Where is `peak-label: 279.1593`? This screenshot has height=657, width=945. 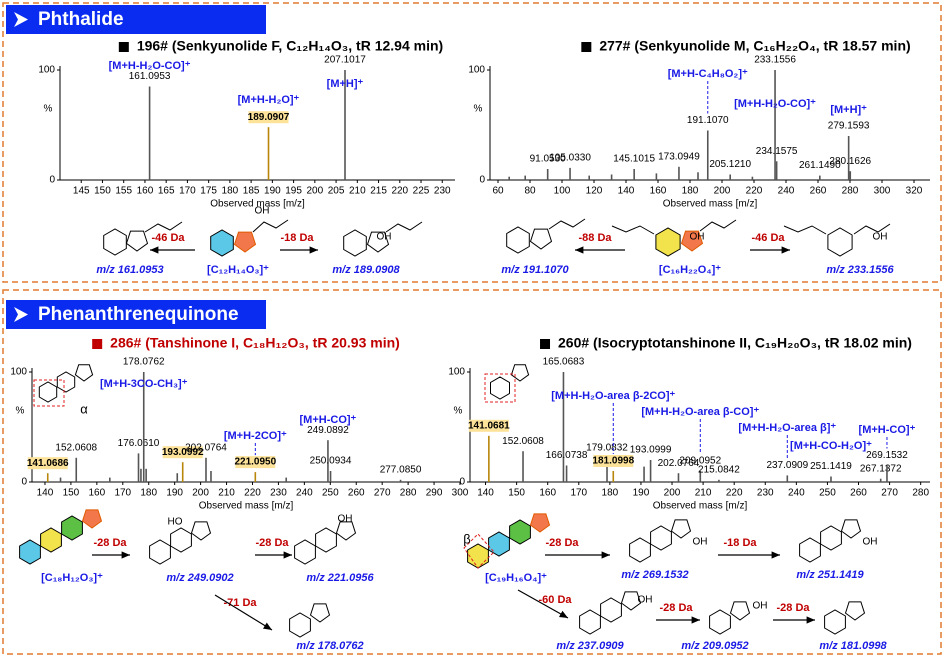
peak-label: 279.1593 is located at coordinates (849, 126).